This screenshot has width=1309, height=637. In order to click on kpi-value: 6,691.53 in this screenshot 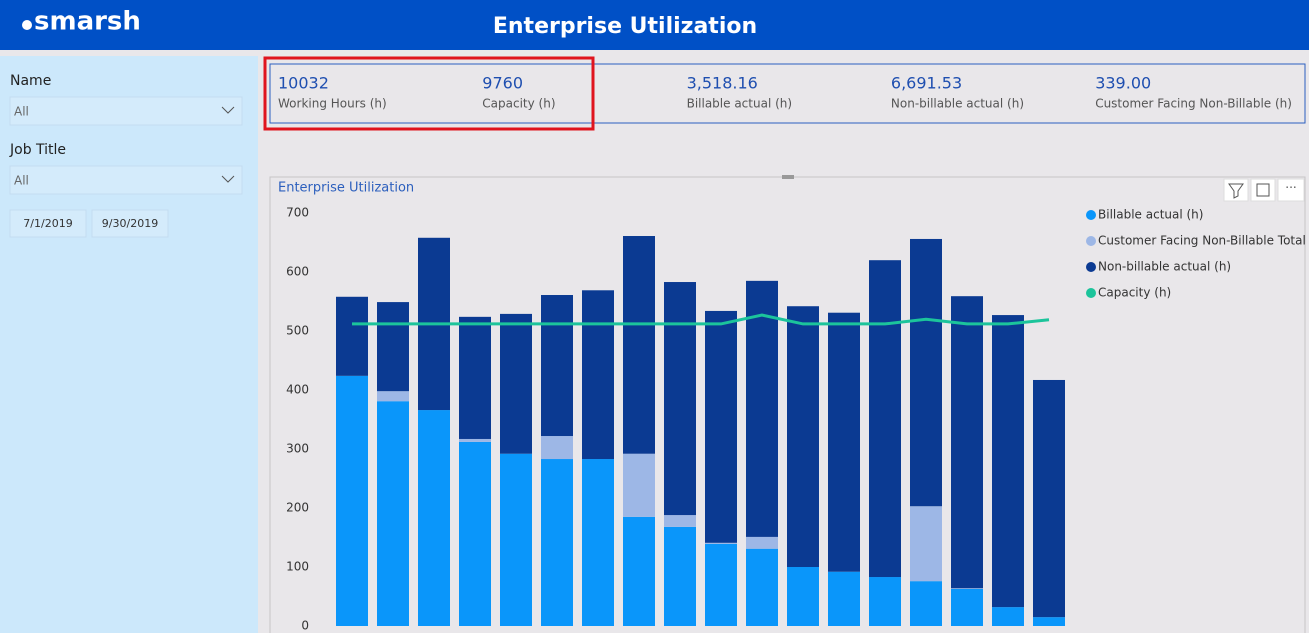, I will do `click(926, 83)`.